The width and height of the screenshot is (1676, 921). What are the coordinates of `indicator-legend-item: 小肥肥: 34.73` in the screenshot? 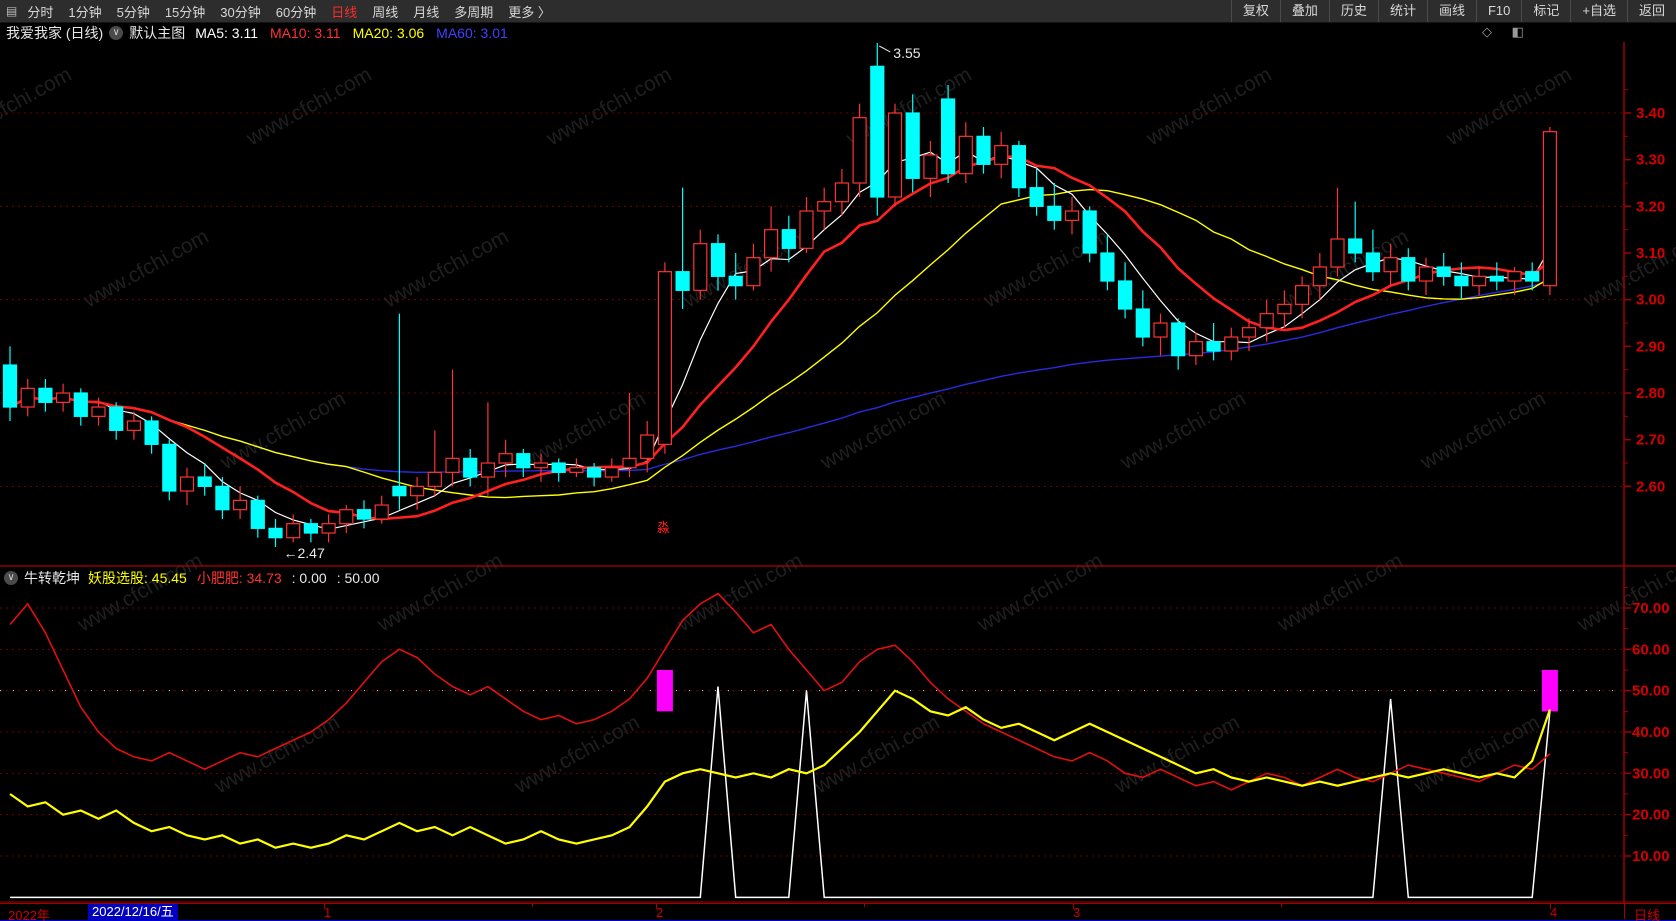 It's located at (239, 577).